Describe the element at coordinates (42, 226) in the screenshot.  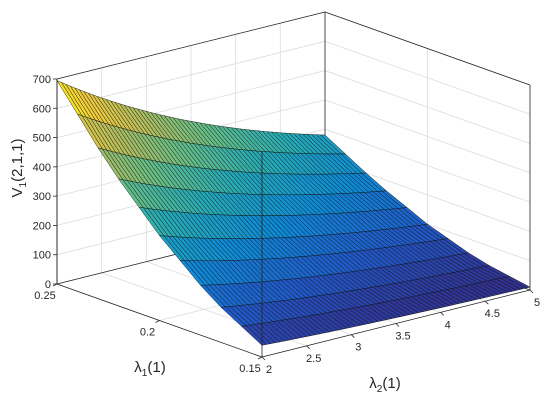
I see `z-tick-label-2: 200` at that location.